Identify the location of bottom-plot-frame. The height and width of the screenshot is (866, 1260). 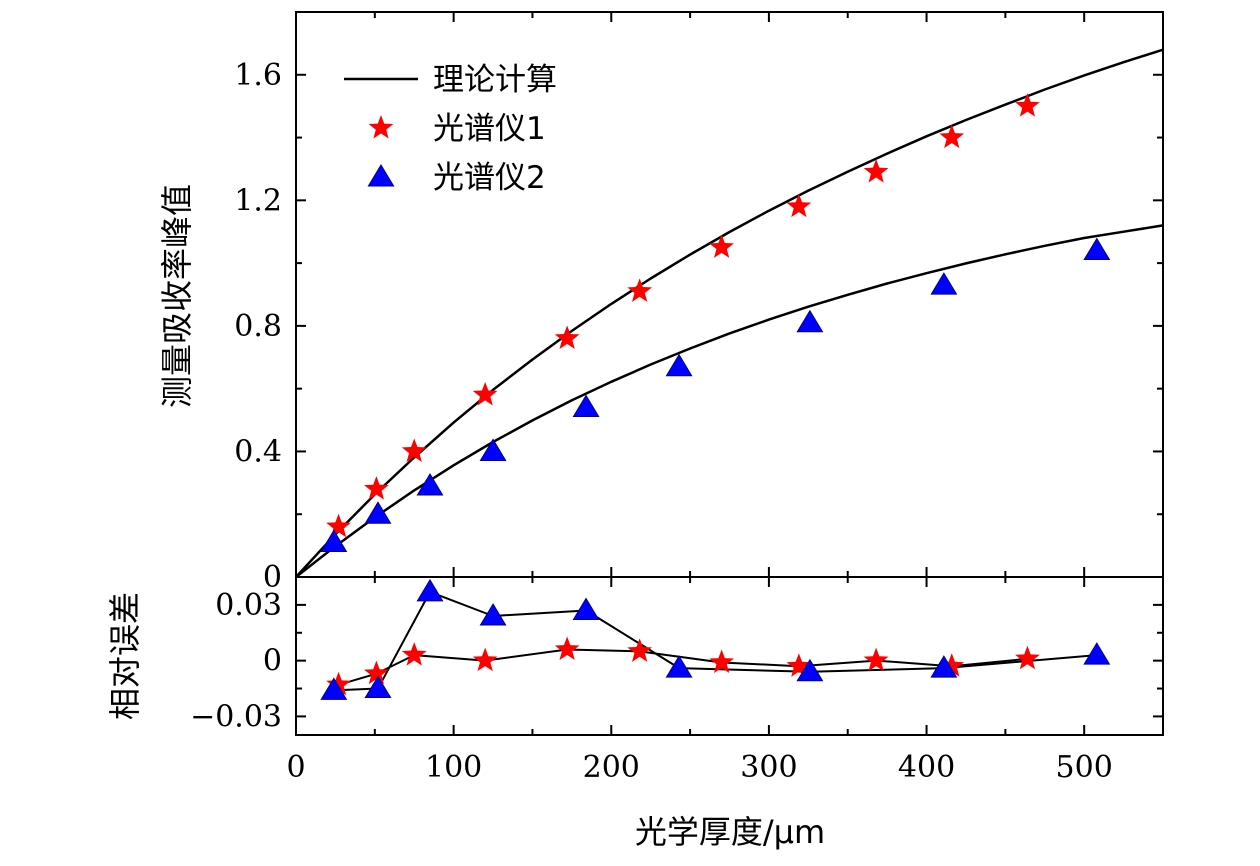
(729, 656).